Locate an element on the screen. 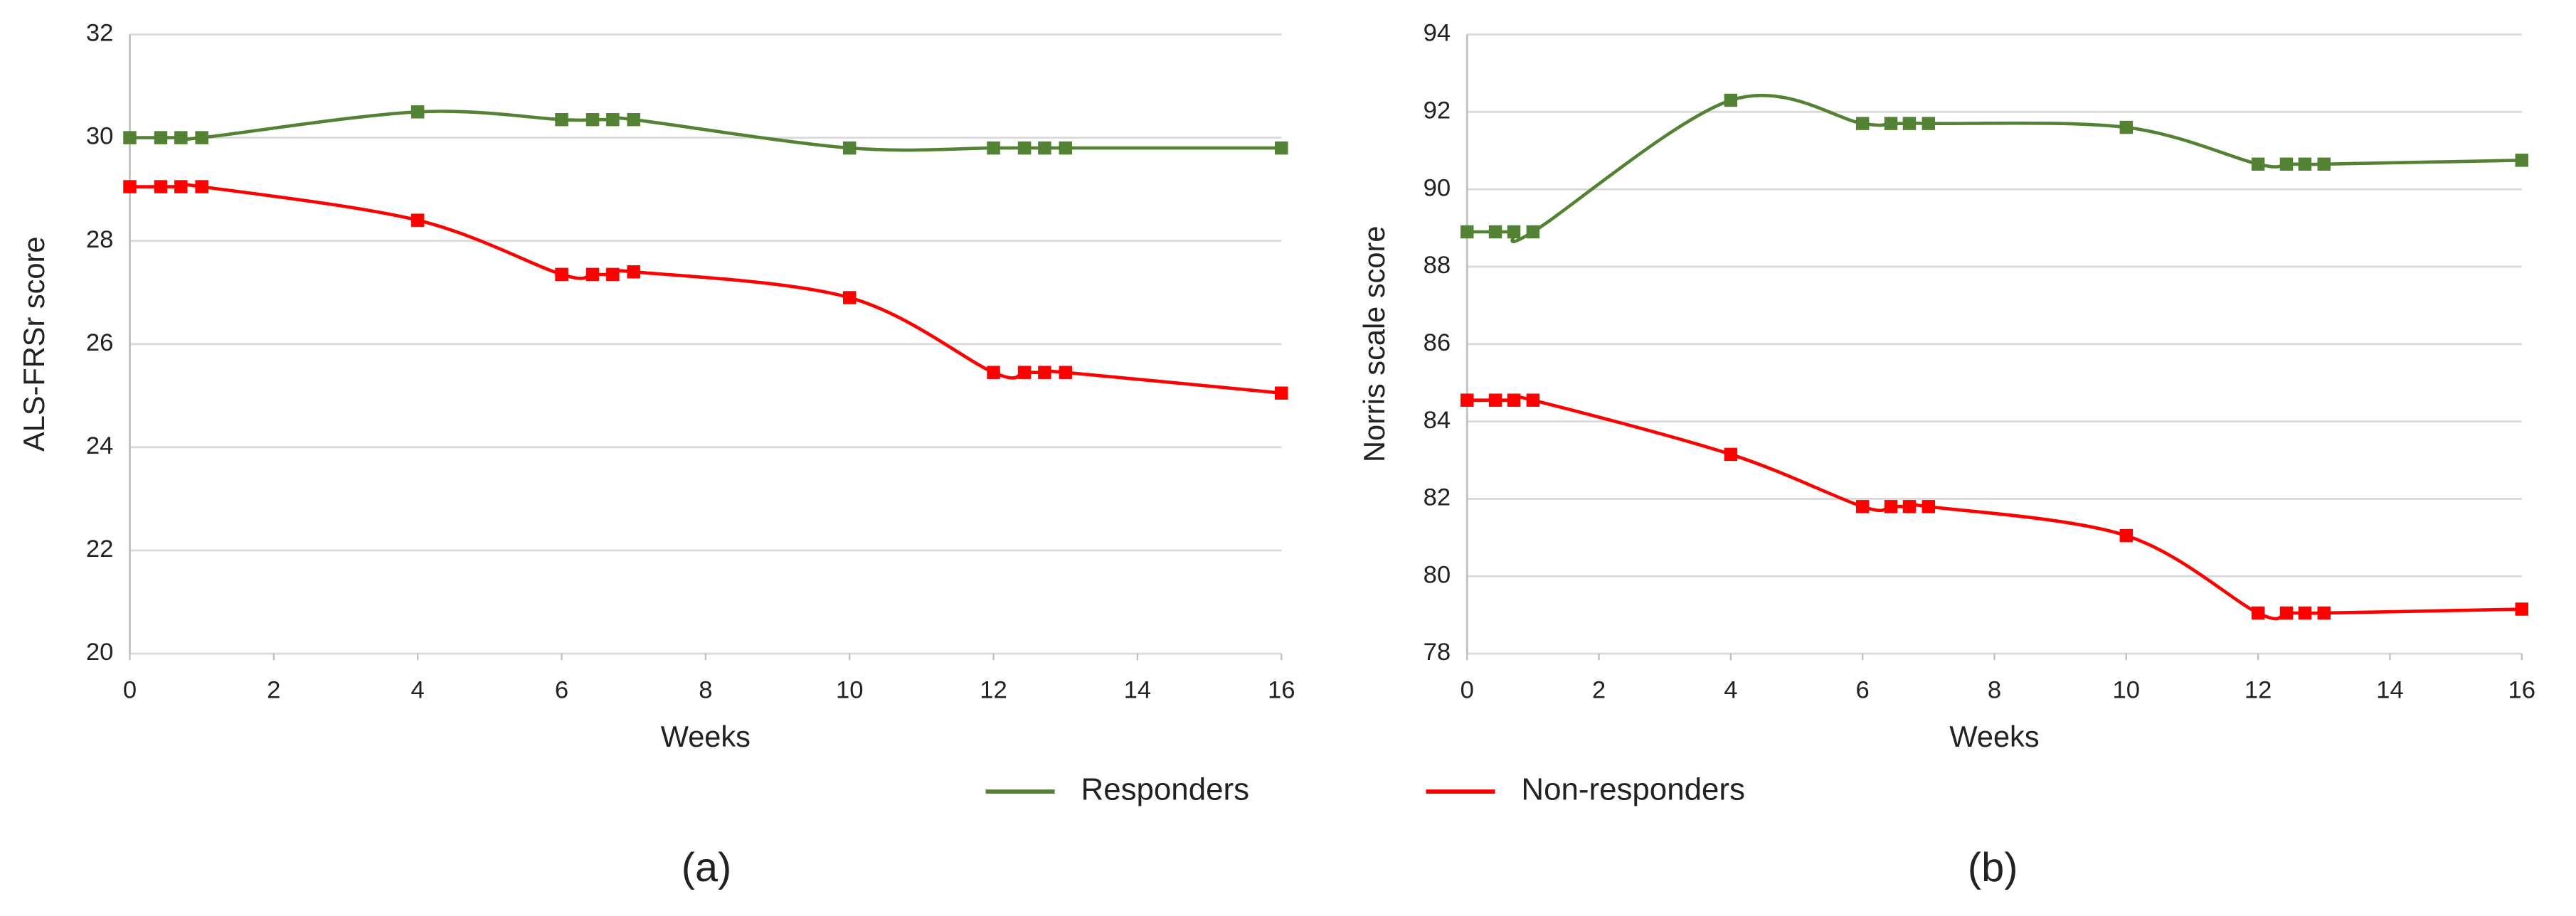  y-tick-label: 20 is located at coordinates (100, 652).